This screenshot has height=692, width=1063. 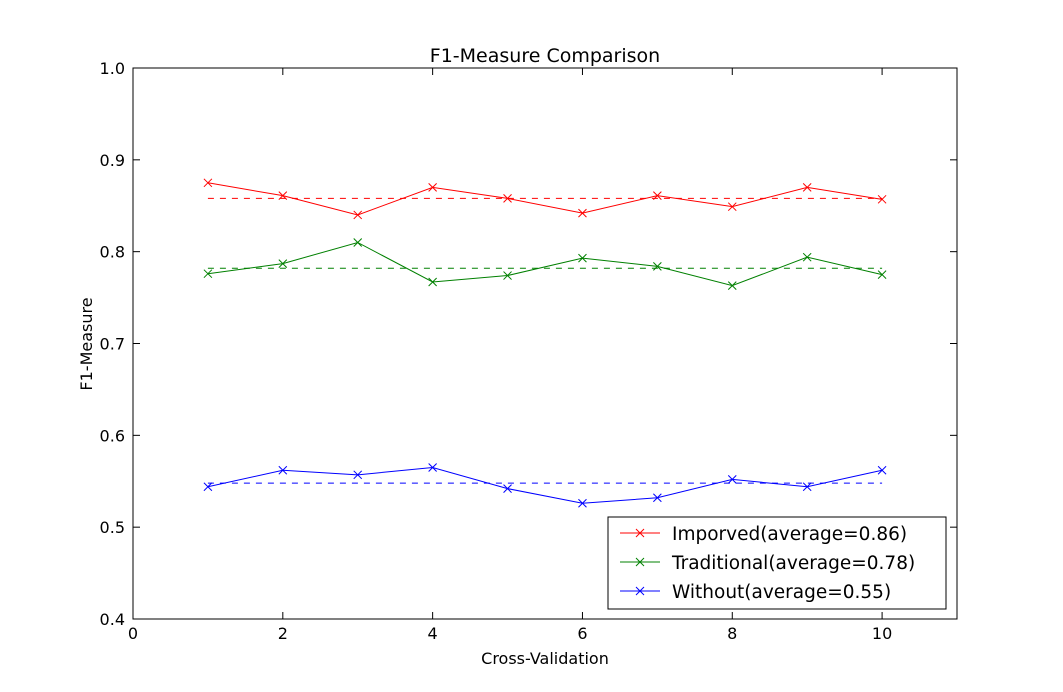 I want to click on legend-entry-1: Imporved(average=0.86), so click(x=763, y=534).